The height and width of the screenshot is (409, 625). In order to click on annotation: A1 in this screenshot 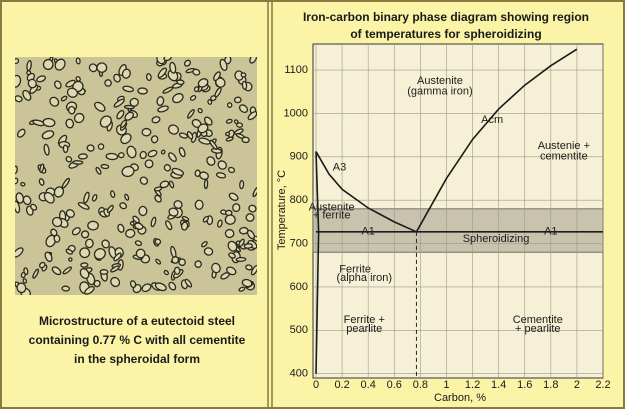, I will do `click(550, 232)`.